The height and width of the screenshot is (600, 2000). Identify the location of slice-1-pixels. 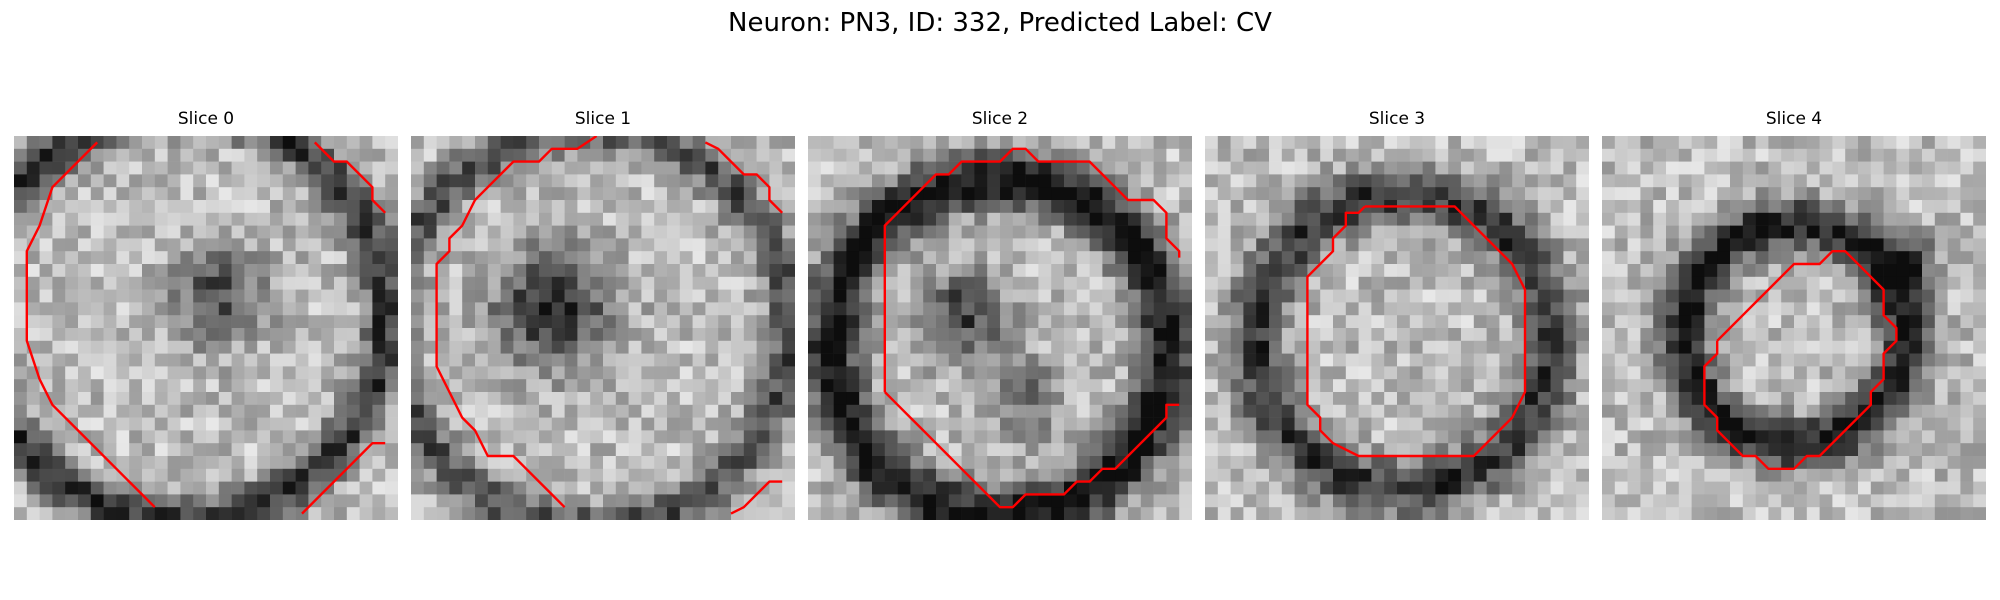
(603, 328).